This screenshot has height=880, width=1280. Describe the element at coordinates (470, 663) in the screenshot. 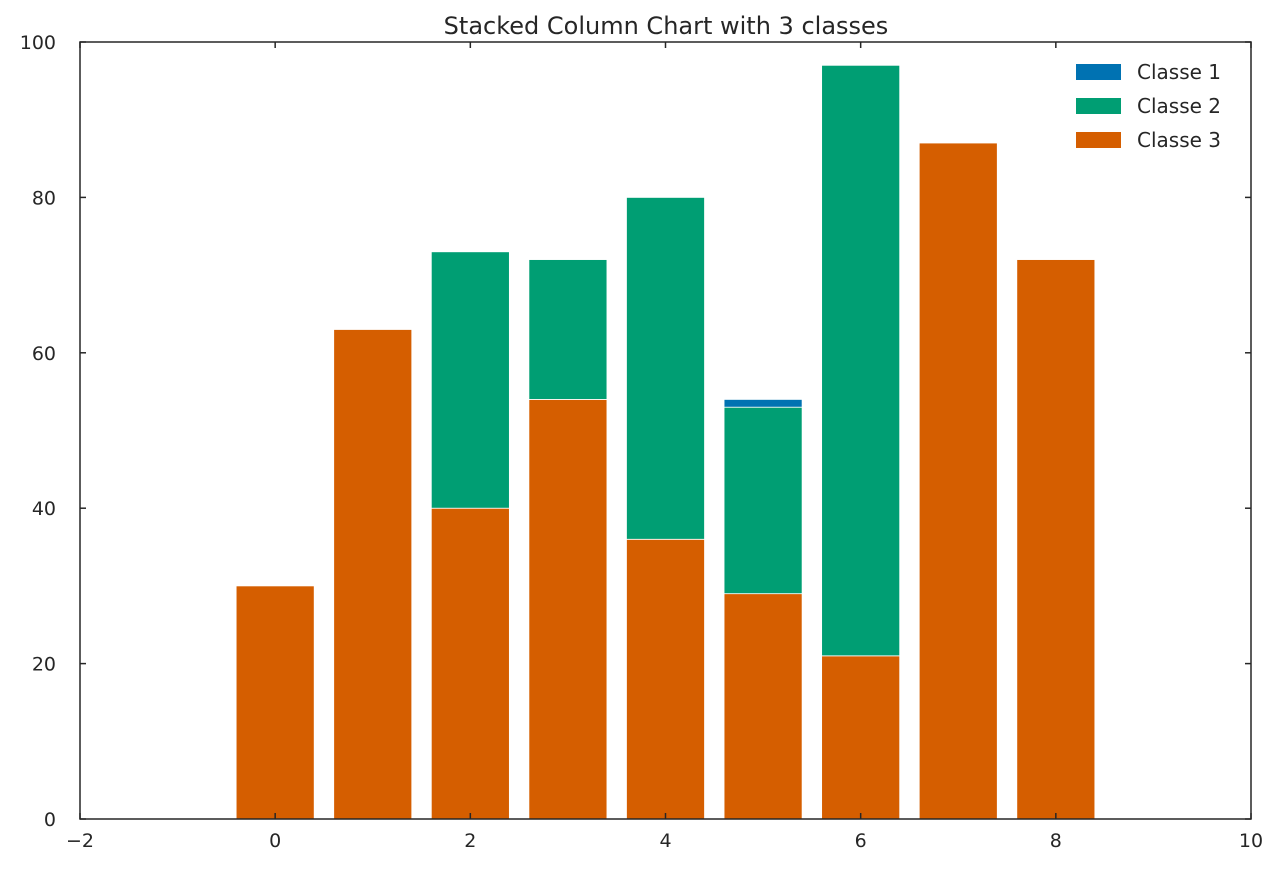

I see `bar-classe-3-x2` at that location.